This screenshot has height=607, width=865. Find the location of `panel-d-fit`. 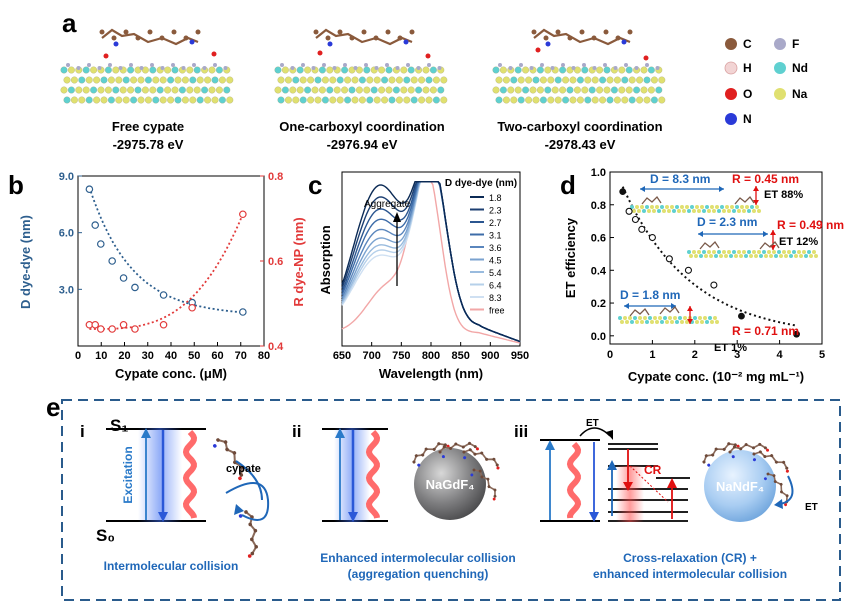

panel-d-fit is located at coordinates (709, 256).